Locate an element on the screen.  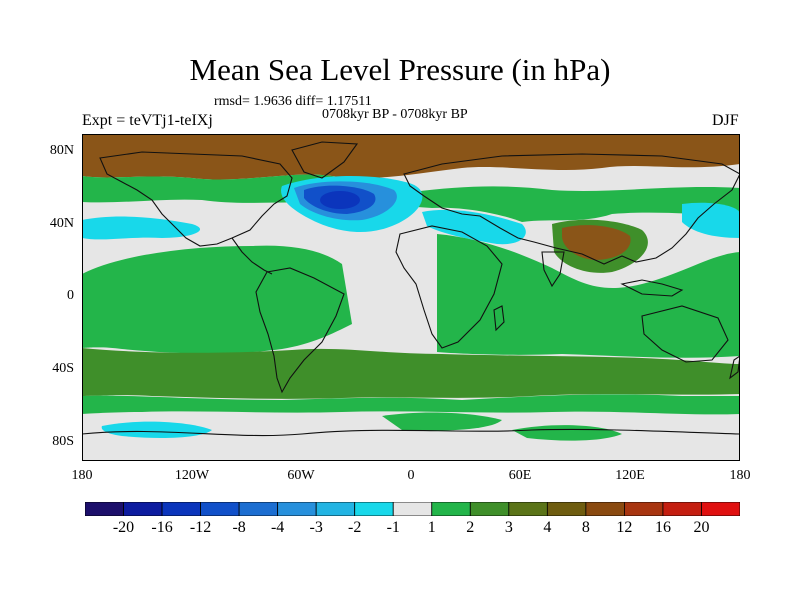
antarctic-low-anomaly is located at coordinates (156, 429).